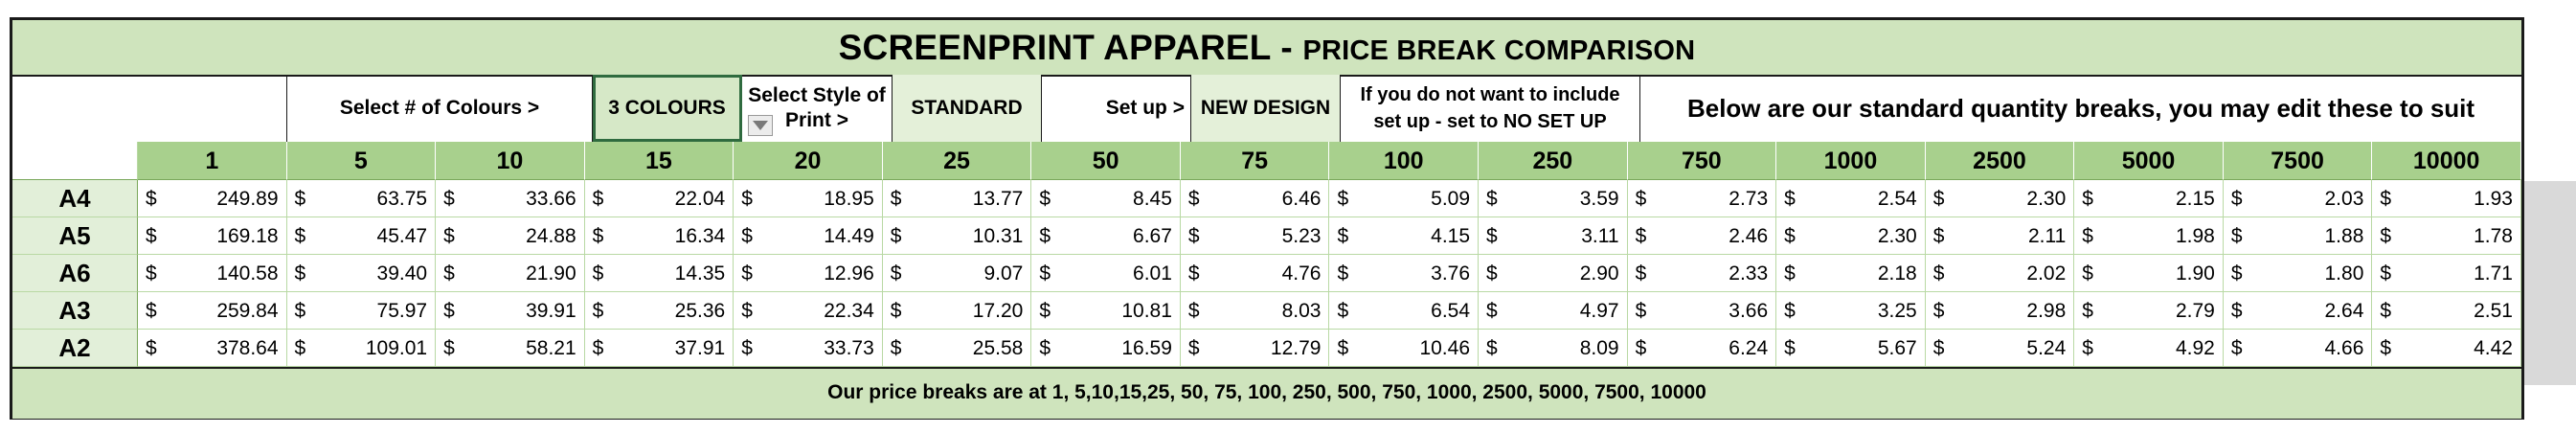 The width and height of the screenshot is (2576, 433). What do you see at coordinates (808, 273) in the screenshot?
I see `price-cell: $12.96` at bounding box center [808, 273].